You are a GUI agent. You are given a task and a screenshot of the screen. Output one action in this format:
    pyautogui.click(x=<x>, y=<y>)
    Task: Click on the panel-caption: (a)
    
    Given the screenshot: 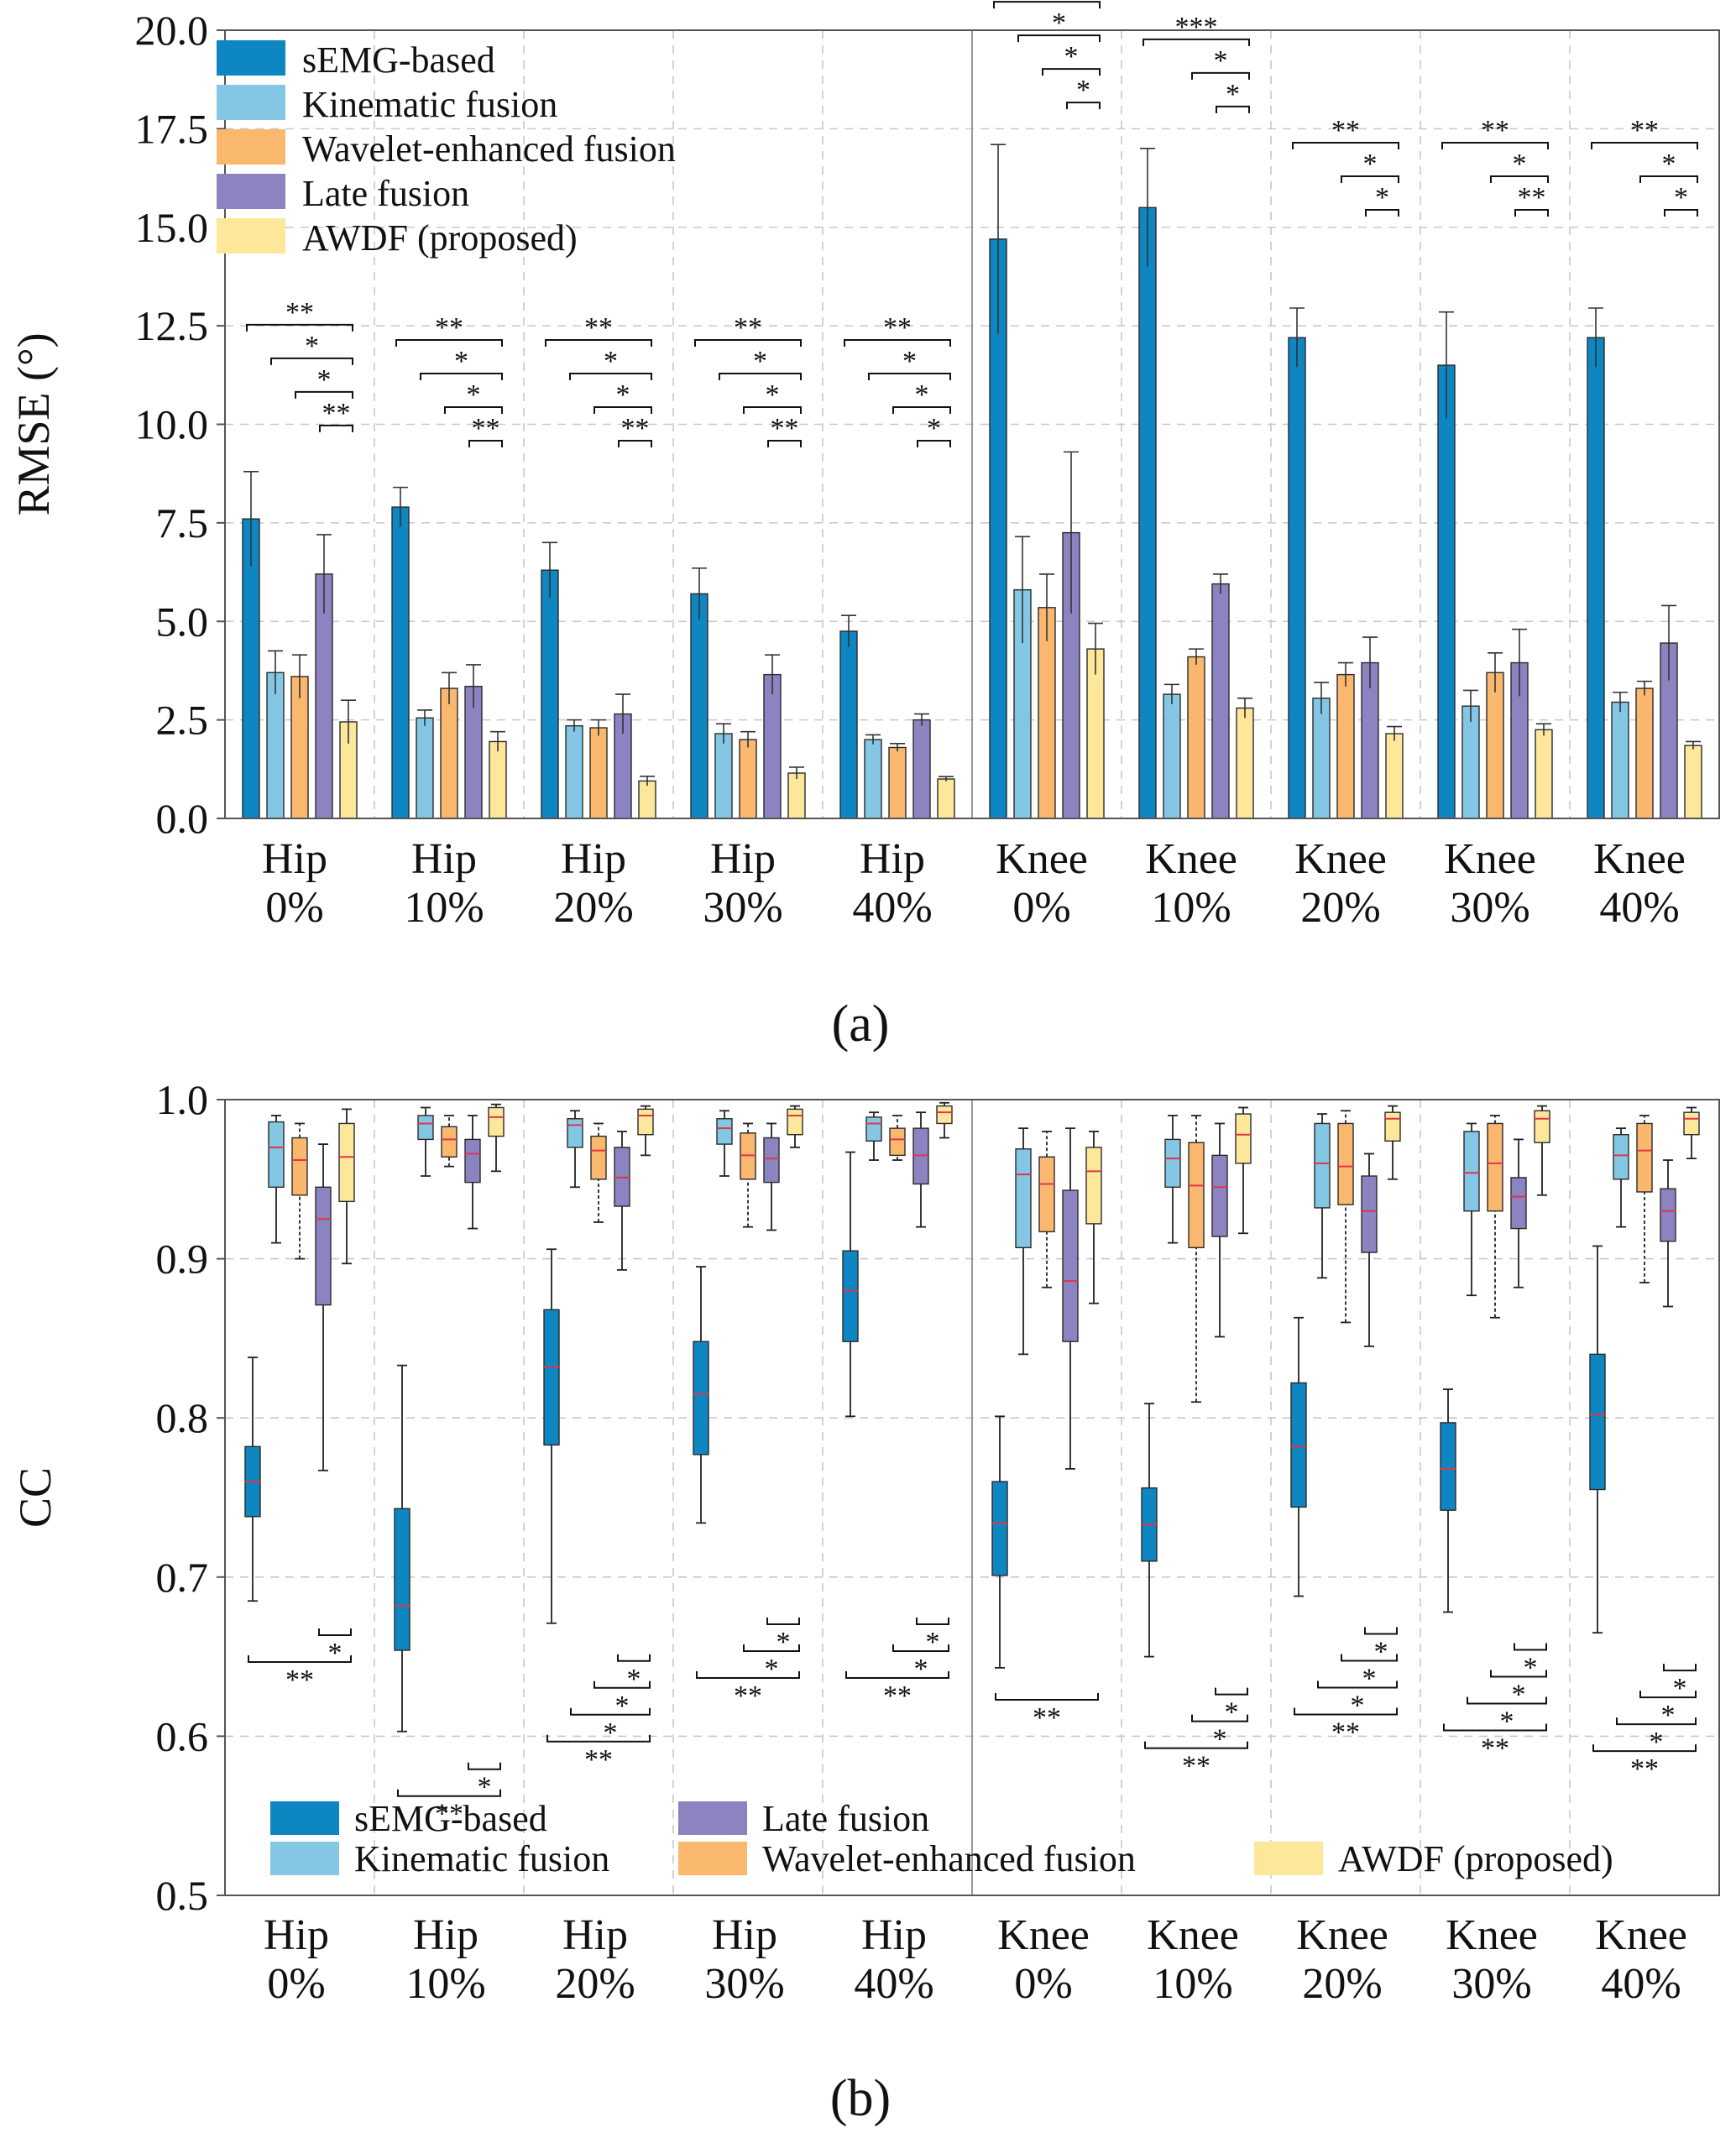 What is the action you would take?
    pyautogui.click(x=861, y=1024)
    